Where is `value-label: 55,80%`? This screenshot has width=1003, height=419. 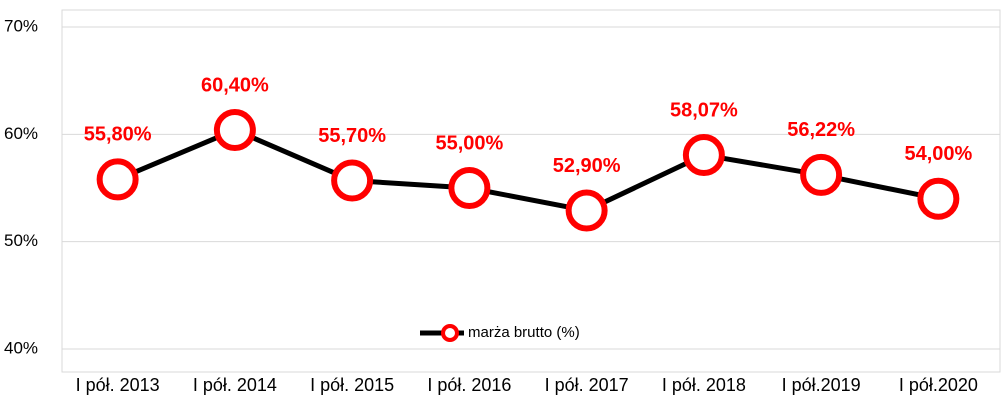
value-label: 55,80% is located at coordinates (118, 135).